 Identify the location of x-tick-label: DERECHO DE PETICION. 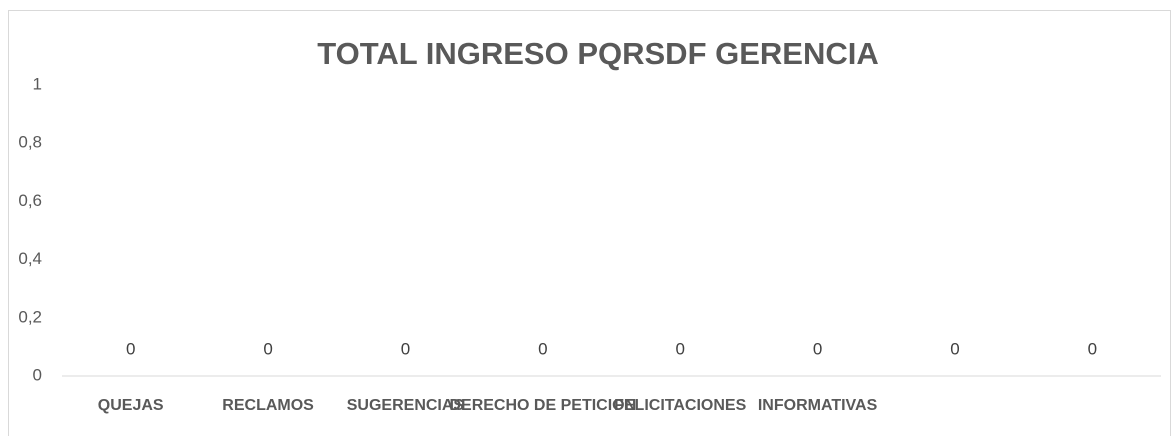
(542, 405).